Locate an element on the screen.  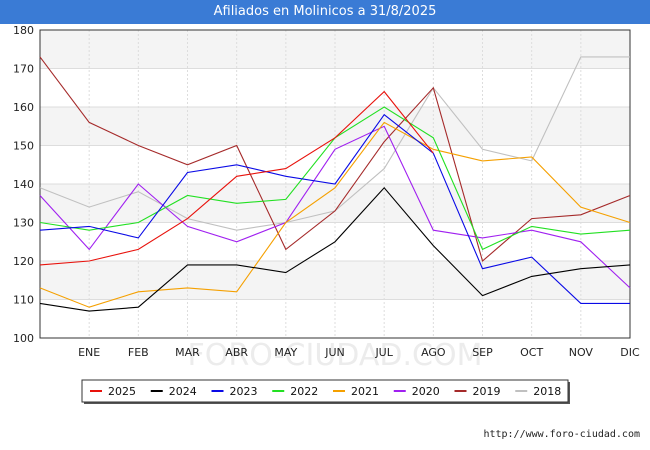
x-tick-label: SEP is located at coordinates (482, 352).